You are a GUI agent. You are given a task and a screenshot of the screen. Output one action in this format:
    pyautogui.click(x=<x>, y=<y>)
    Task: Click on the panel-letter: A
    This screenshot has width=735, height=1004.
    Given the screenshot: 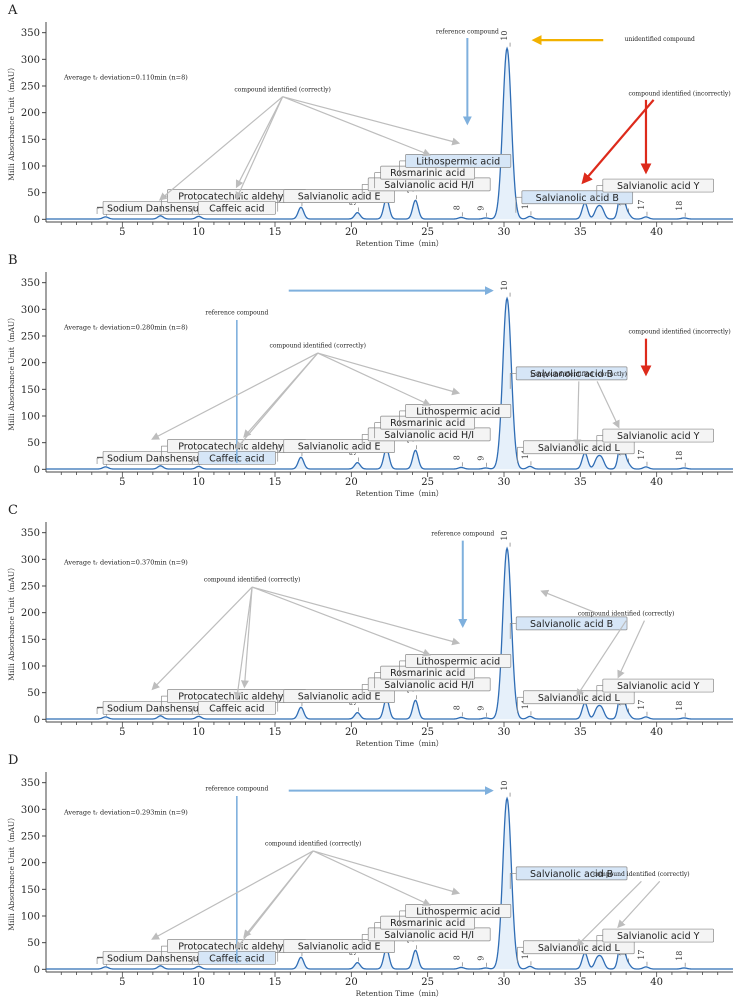 What is the action you would take?
    pyautogui.click(x=12, y=10)
    